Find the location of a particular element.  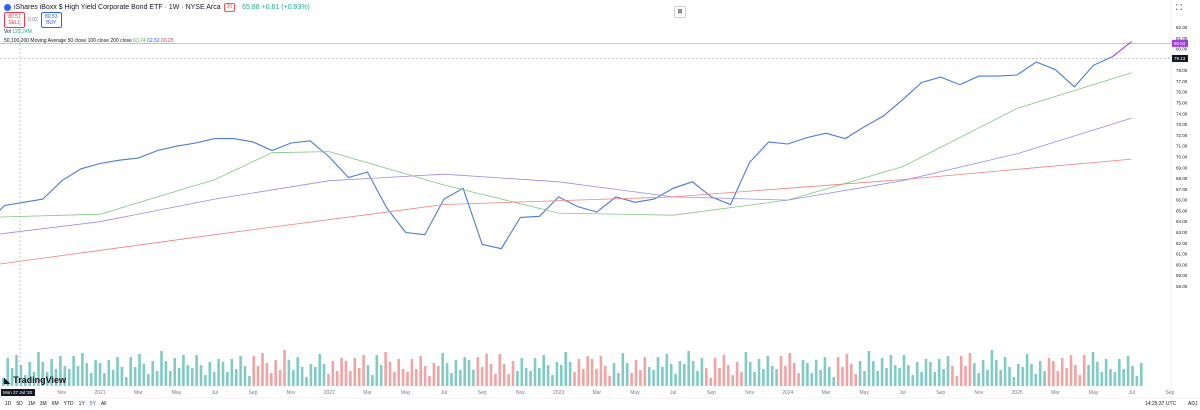

timeframe-bar: 1D 5D 1M 3M 6M YTD 1Y 5Y All is located at coordinates (55, 404).